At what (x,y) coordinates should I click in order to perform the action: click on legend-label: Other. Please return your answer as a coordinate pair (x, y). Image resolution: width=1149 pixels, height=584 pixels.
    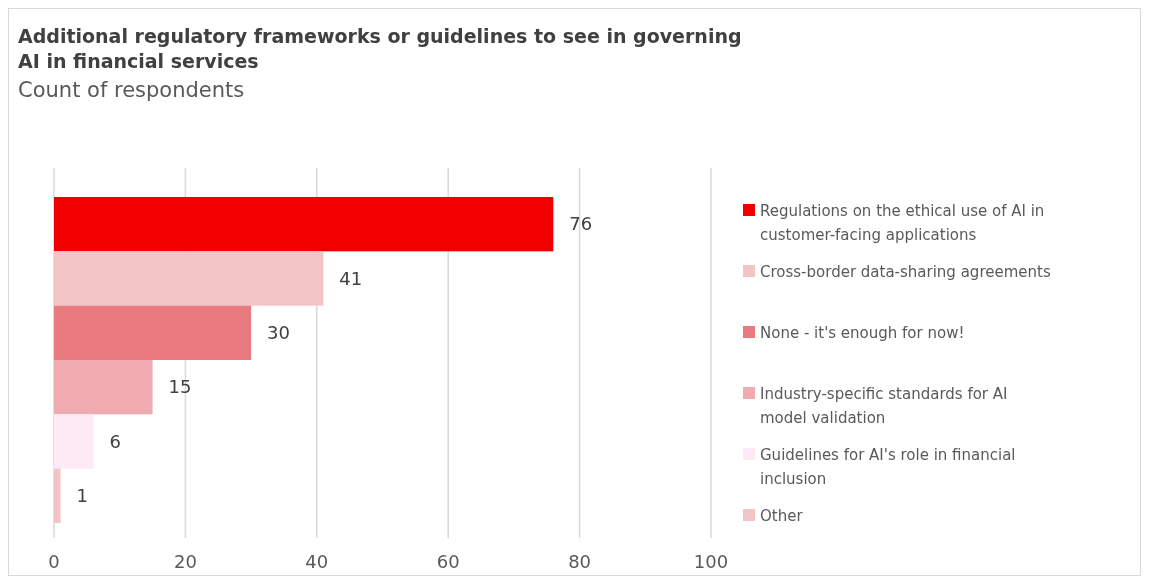
    Looking at the image, I should click on (782, 516).